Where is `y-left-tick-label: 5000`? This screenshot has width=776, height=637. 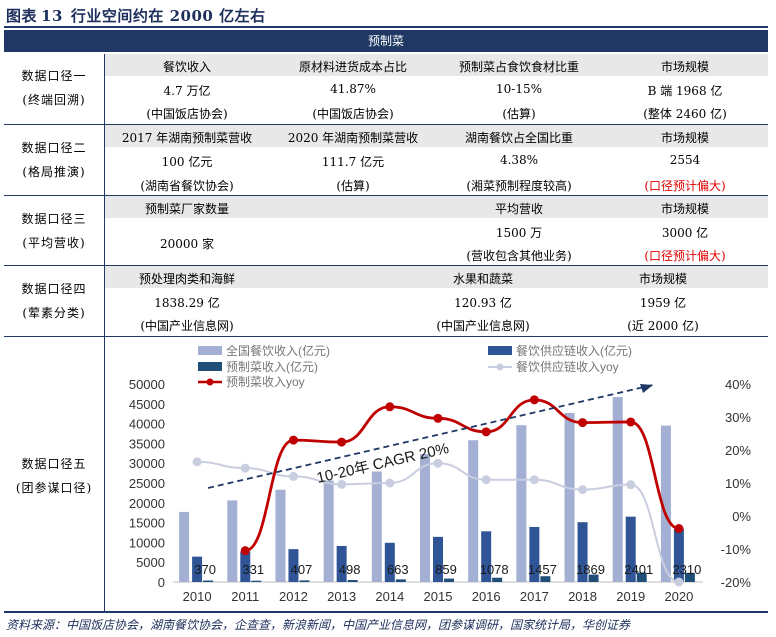
y-left-tick-label: 5000 is located at coordinates (150, 562).